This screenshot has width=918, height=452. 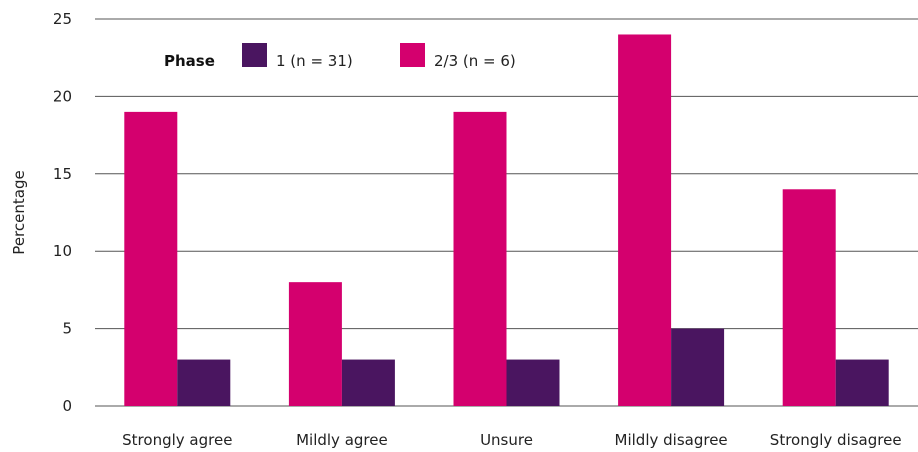 I want to click on x-tick-label: Mildly agree, so click(x=342, y=440).